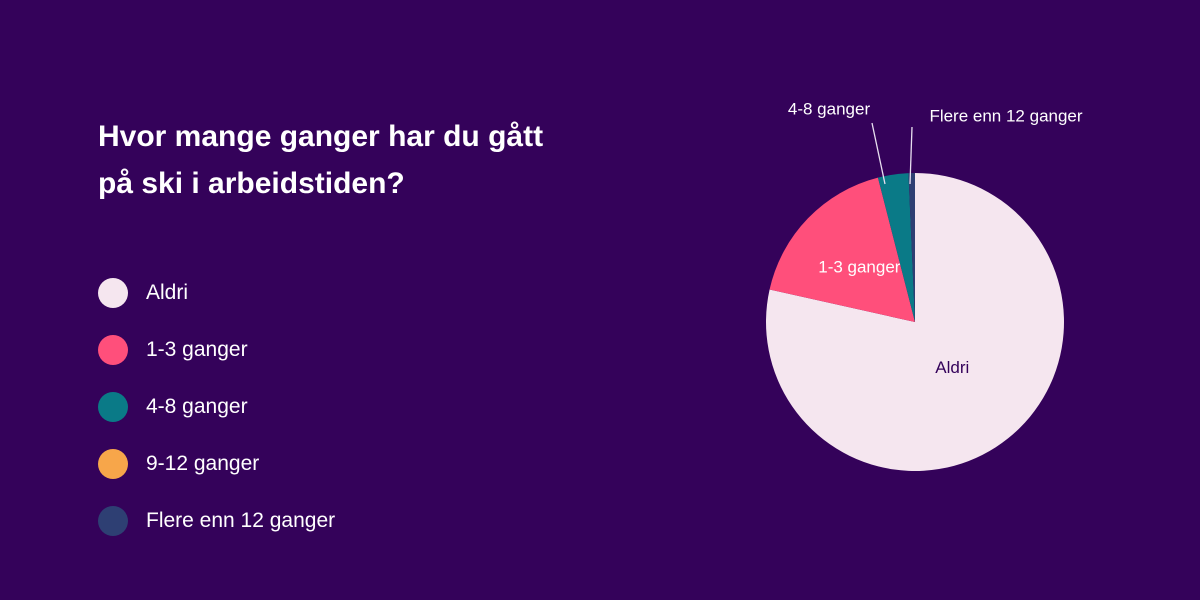 This screenshot has width=1200, height=600. What do you see at coordinates (113, 520) in the screenshot?
I see `legend-swatch-flere-enn-12-ganger` at bounding box center [113, 520].